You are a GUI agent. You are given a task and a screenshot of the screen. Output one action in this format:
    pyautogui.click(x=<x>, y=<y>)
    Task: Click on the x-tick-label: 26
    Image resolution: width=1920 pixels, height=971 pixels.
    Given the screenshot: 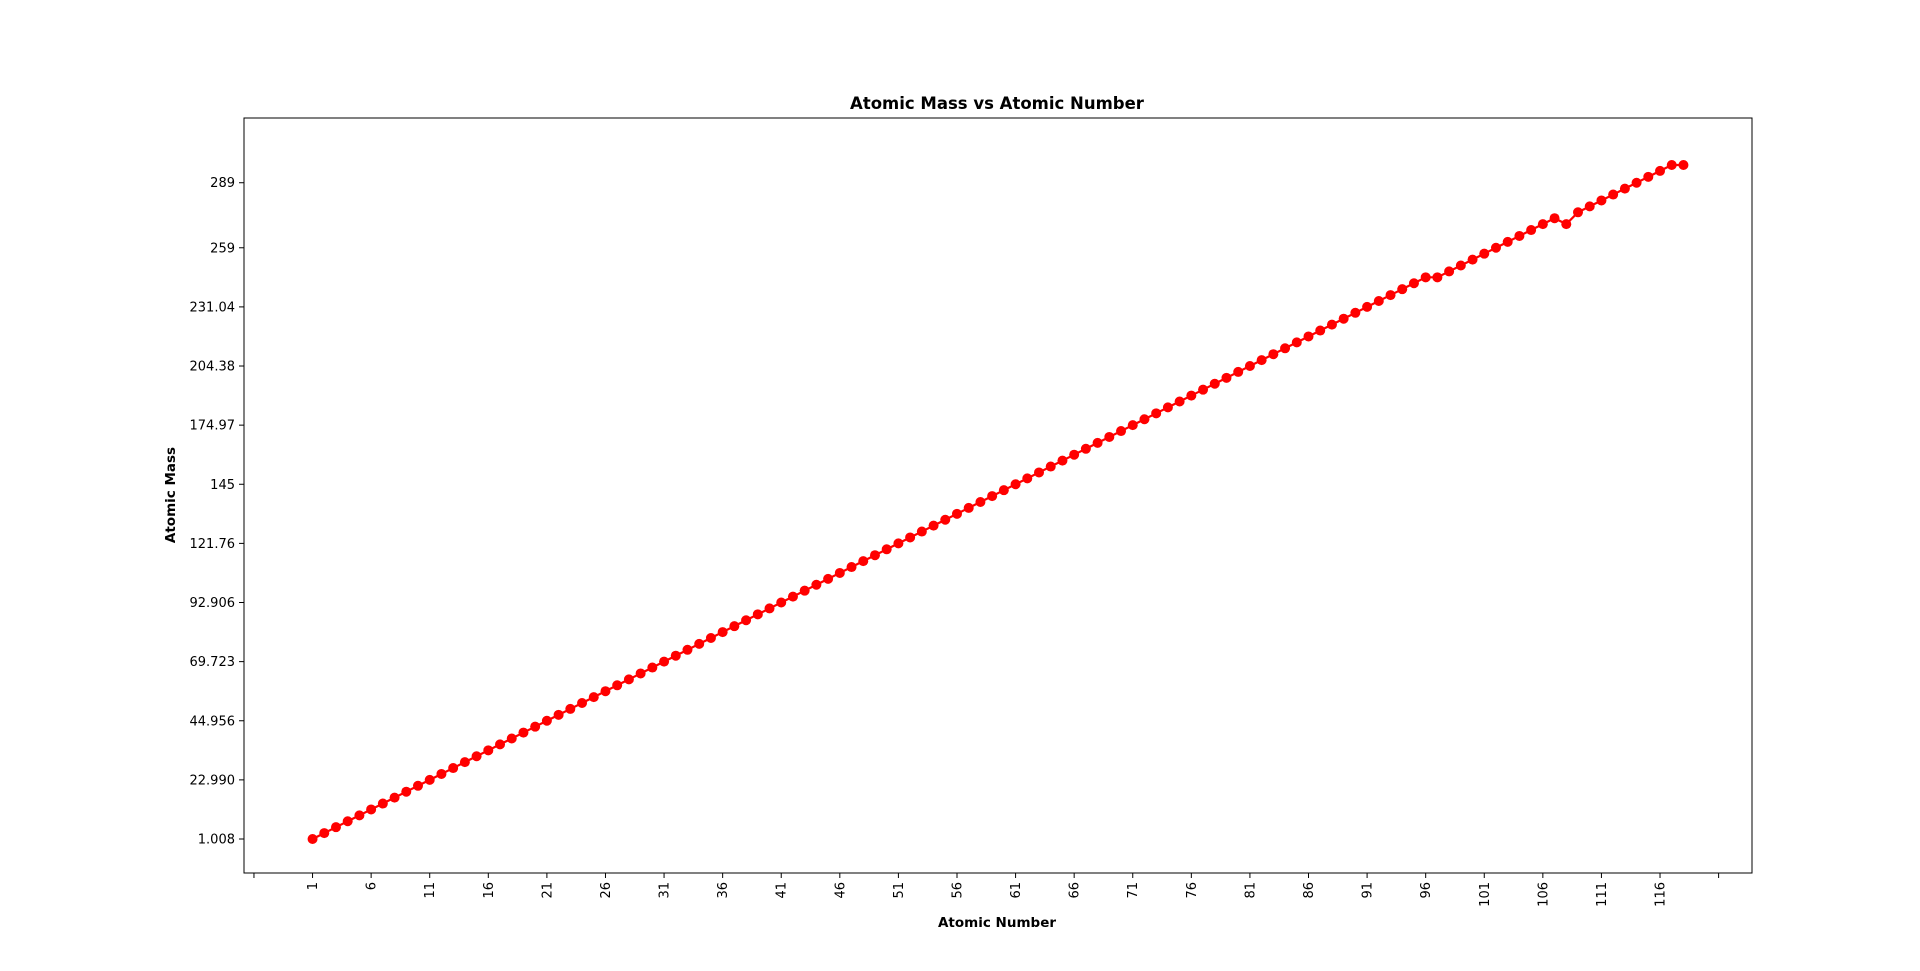 What is the action you would take?
    pyautogui.click(x=606, y=890)
    